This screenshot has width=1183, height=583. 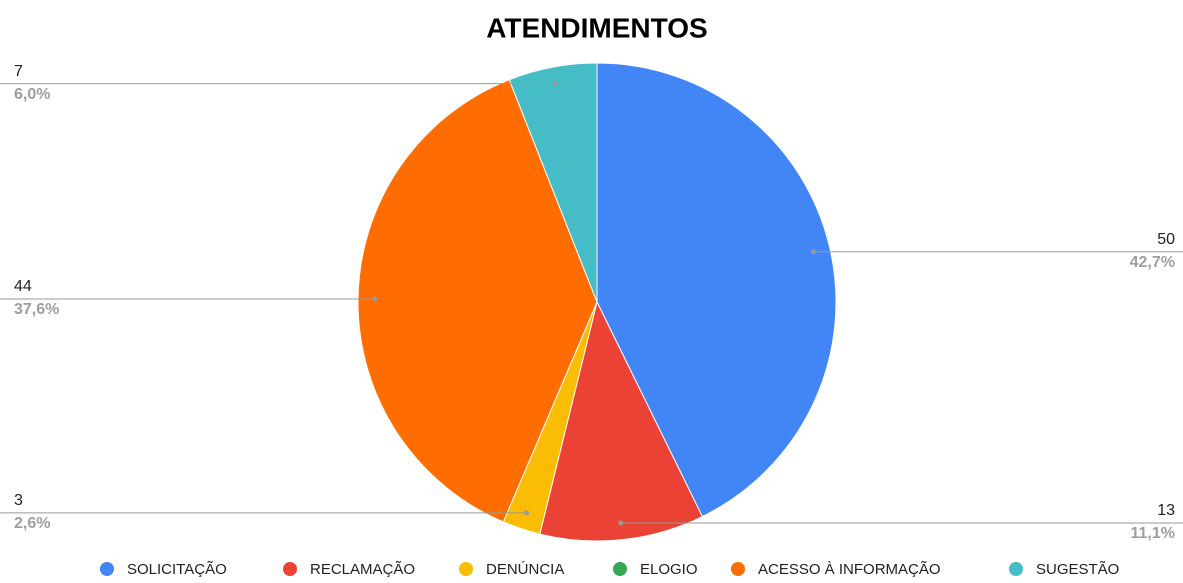 What do you see at coordinates (32, 94) in the screenshot?
I see `percent-label: 6,0%` at bounding box center [32, 94].